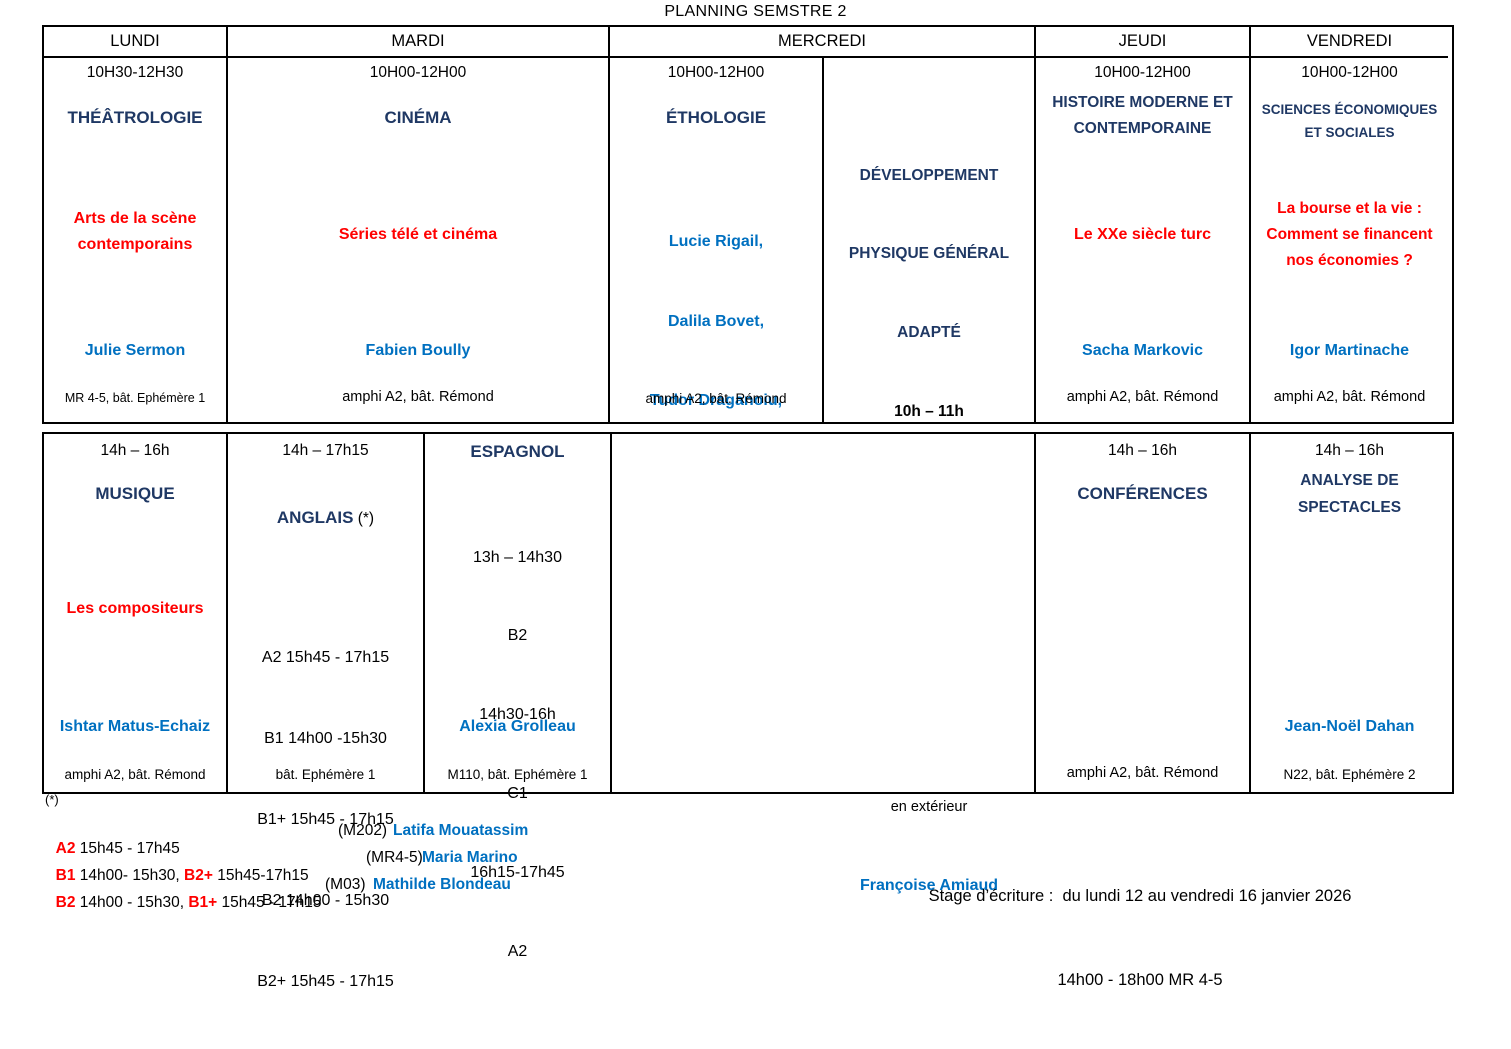 The image size is (1511, 1049). Describe the element at coordinates (65, 902) in the screenshot. I see `level-label: B2` at that location.